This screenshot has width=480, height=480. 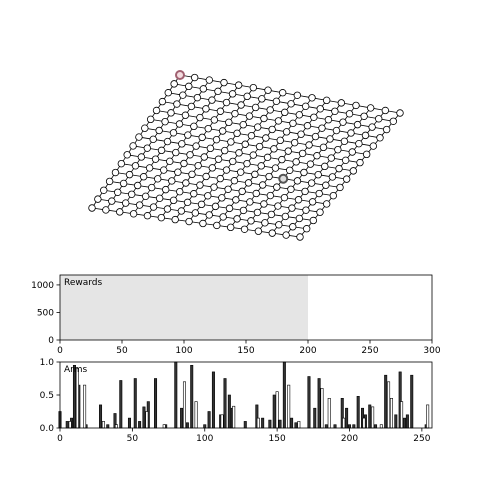 I want to click on x-tick-label: 300, so click(x=431, y=351).